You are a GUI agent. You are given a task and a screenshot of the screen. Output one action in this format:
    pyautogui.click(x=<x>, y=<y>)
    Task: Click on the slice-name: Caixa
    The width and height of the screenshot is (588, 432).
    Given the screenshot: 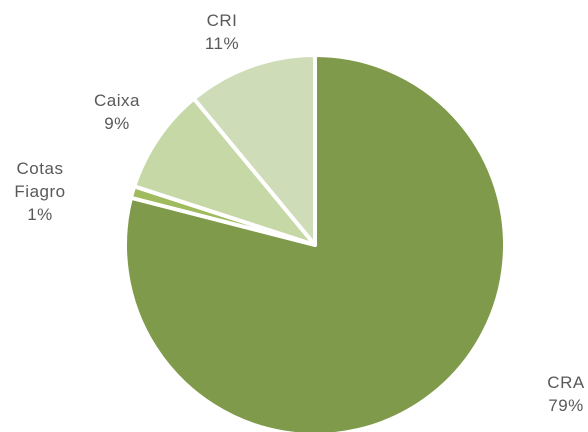 What is the action you would take?
    pyautogui.click(x=117, y=100)
    